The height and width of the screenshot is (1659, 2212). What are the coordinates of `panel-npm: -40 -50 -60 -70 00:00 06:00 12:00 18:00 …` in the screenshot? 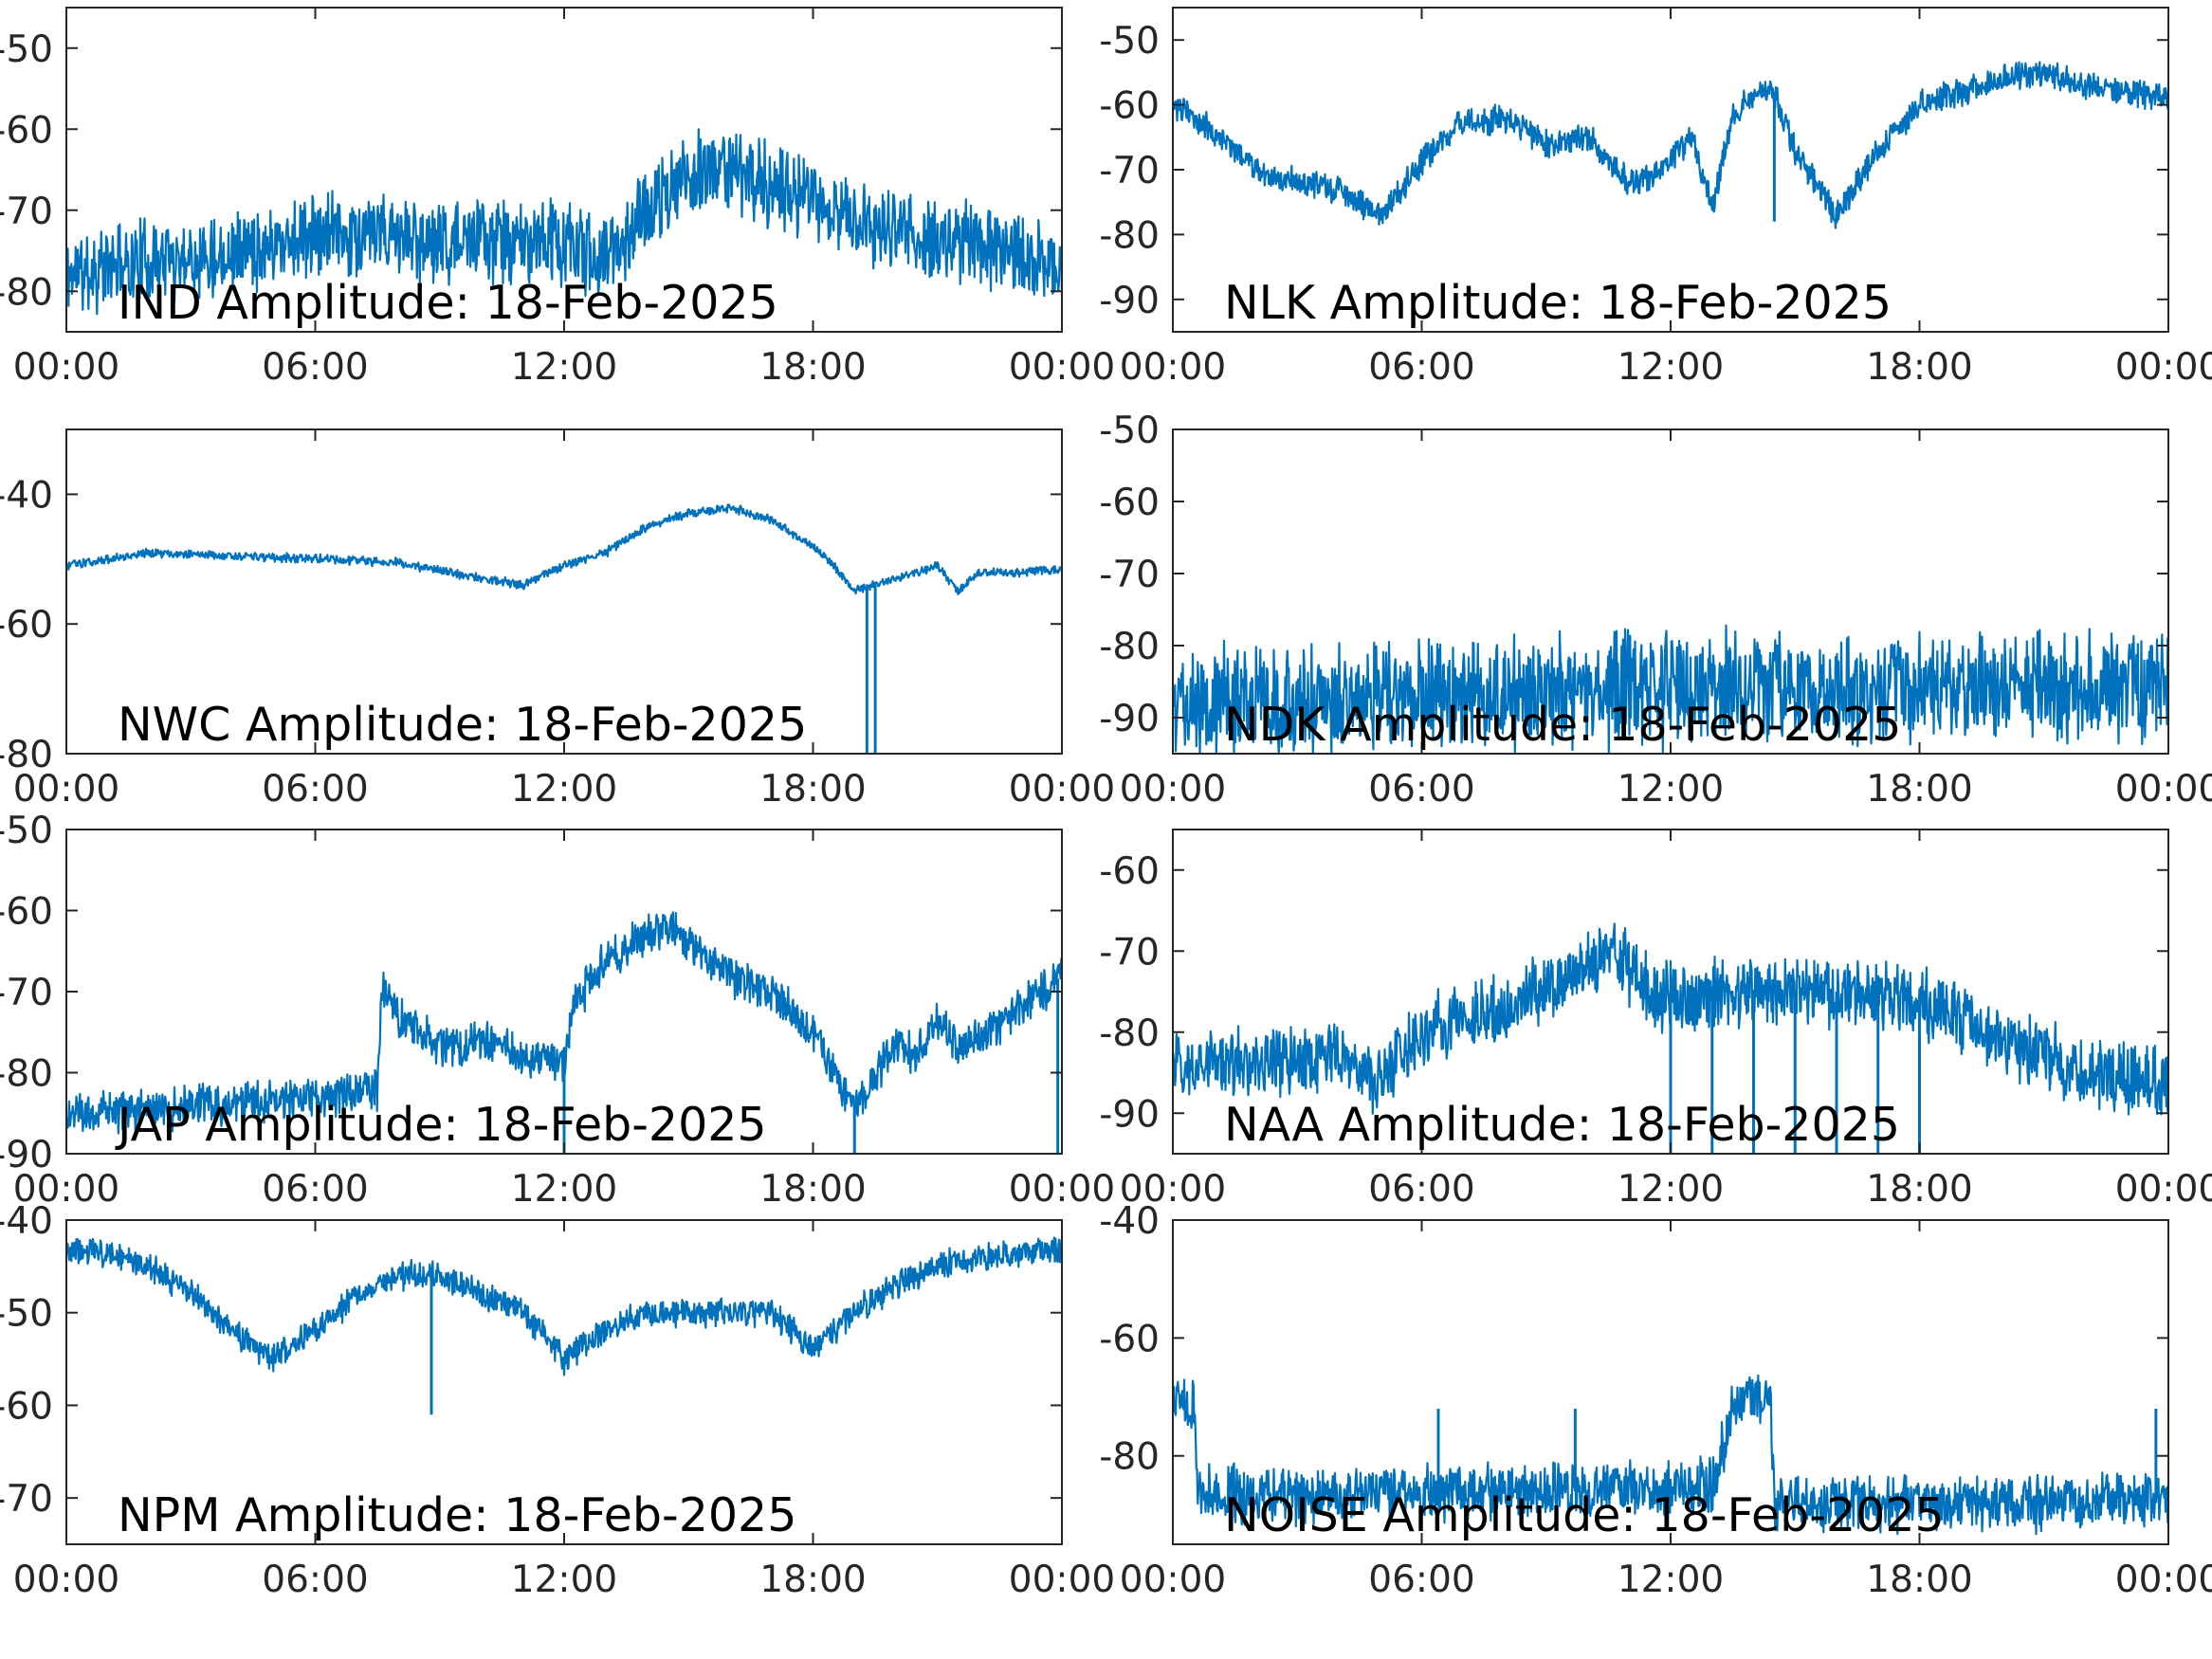 It's located at (557, 1400).